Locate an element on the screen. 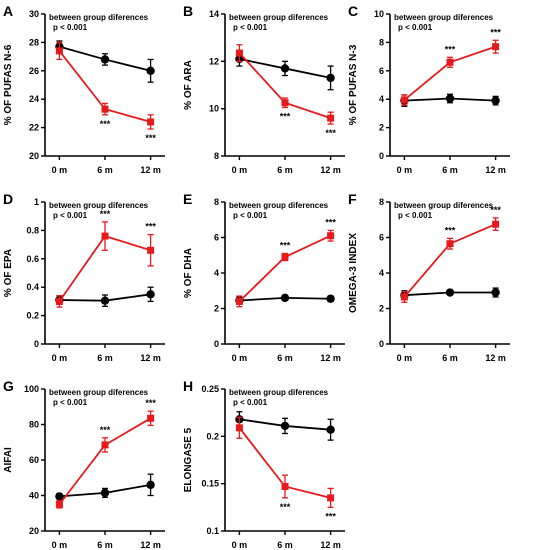 The height and width of the screenshot is (550, 540). y-axis-label: % OF PUFAS N-6 is located at coordinates (8, 84).